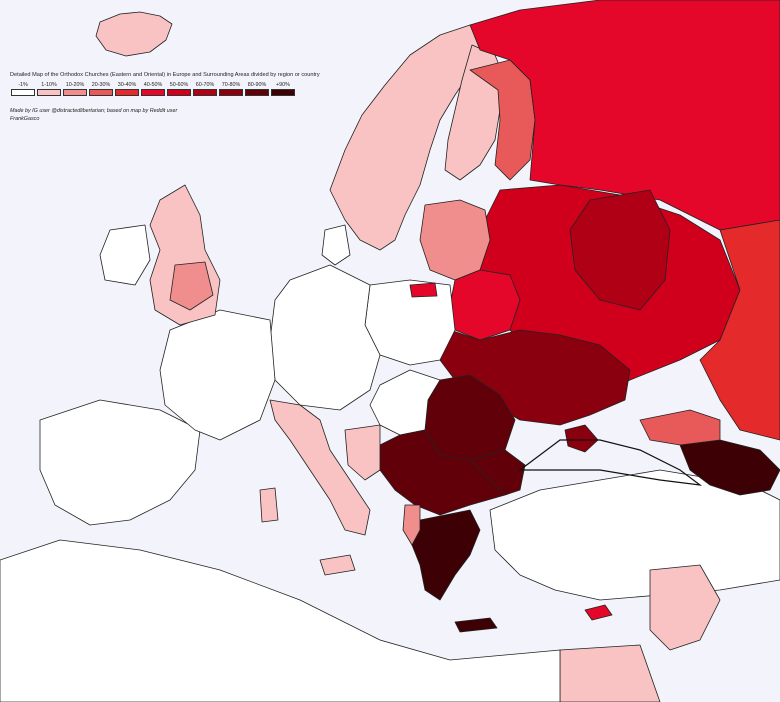 This screenshot has height=702, width=780. Describe the element at coordinates (134, 34) in the screenshot. I see `region-iceland` at that location.